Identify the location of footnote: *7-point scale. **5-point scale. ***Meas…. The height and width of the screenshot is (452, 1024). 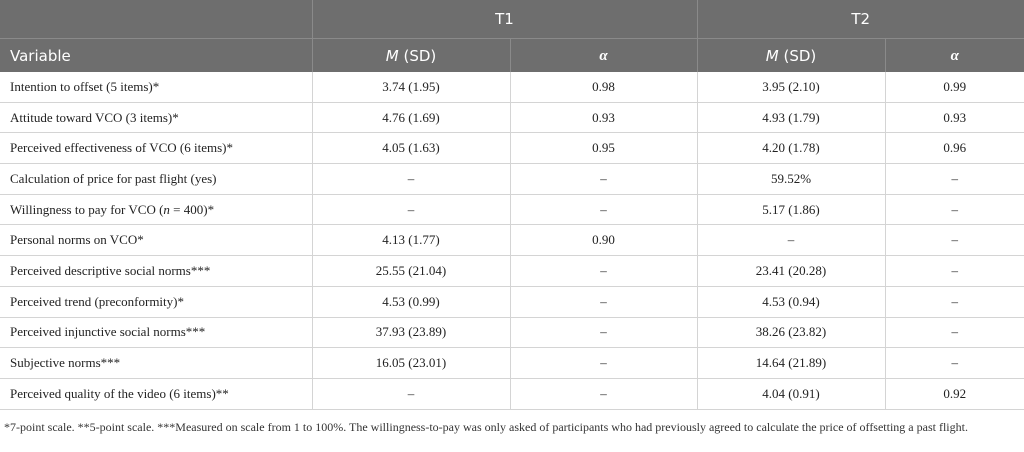
(486, 426).